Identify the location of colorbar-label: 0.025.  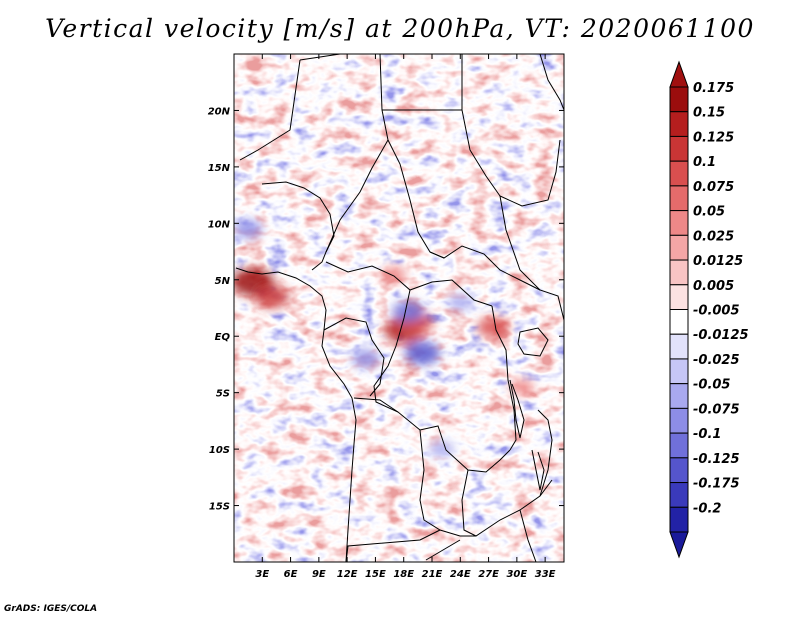
(713, 236).